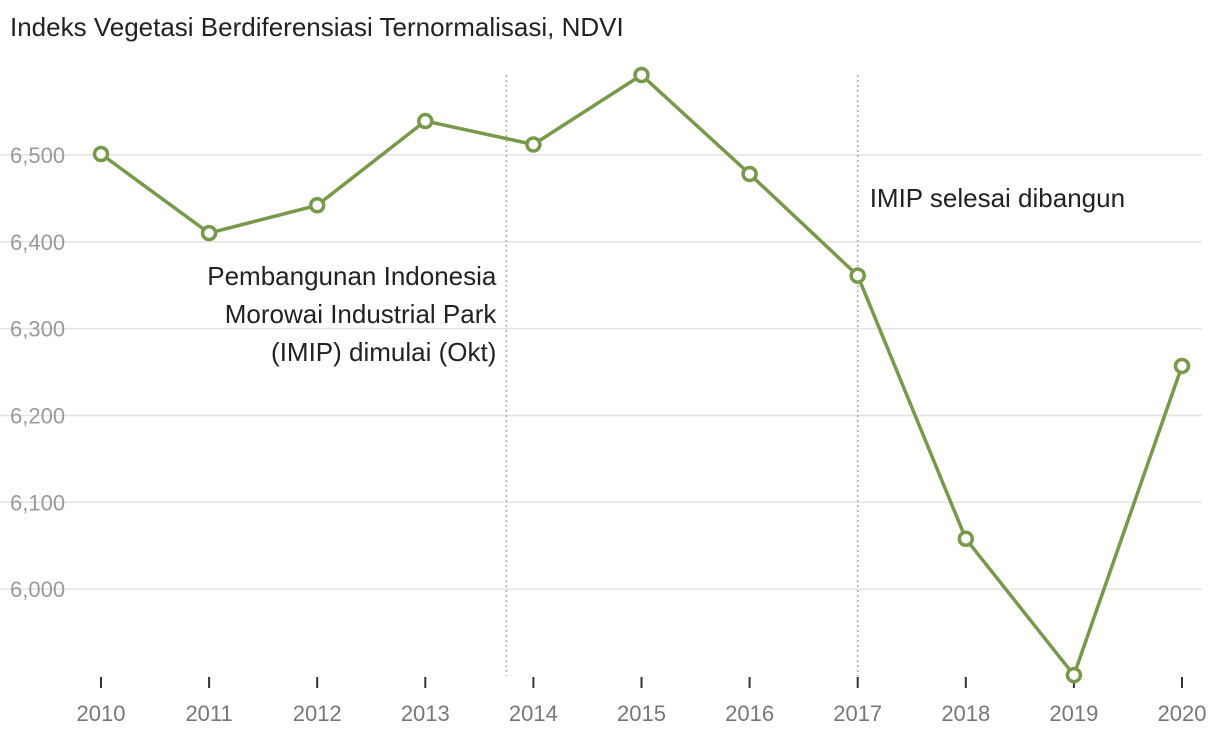 This screenshot has width=1220, height=736. What do you see at coordinates (1073, 713) in the screenshot?
I see `x-tick-label: 2019` at bounding box center [1073, 713].